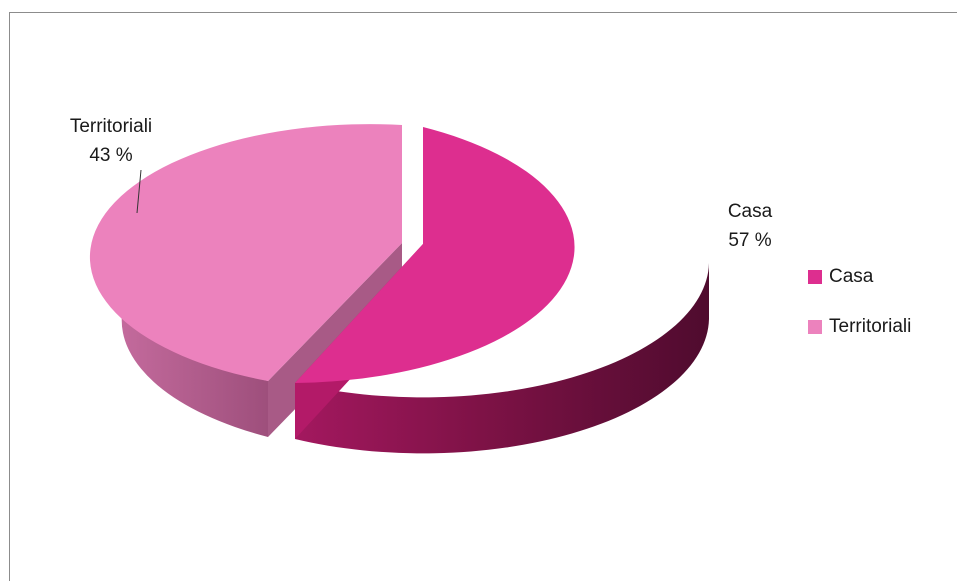 The height and width of the screenshot is (581, 957). Describe the element at coordinates (111, 126) in the screenshot. I see `data-label-territoriali-name: Territoriali` at that location.